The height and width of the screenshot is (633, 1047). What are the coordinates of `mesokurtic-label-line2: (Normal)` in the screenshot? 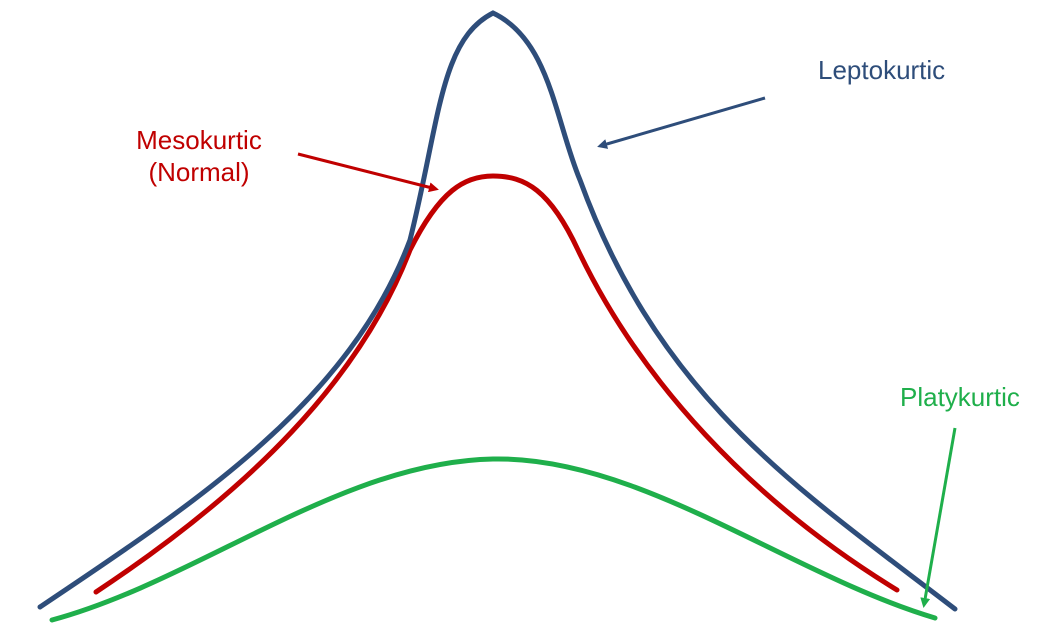 It's located at (199, 172).